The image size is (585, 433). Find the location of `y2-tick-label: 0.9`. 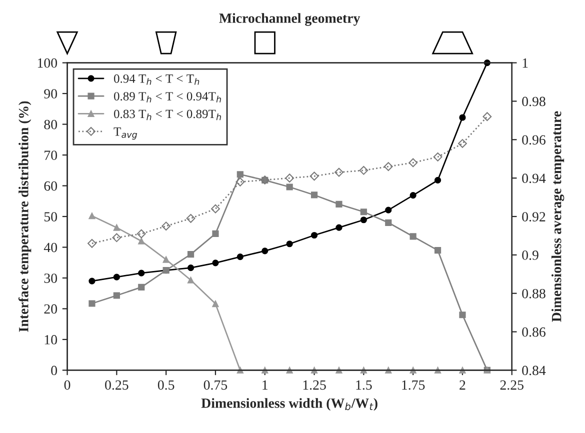

y2-tick-label: 0.9 is located at coordinates (530, 255).